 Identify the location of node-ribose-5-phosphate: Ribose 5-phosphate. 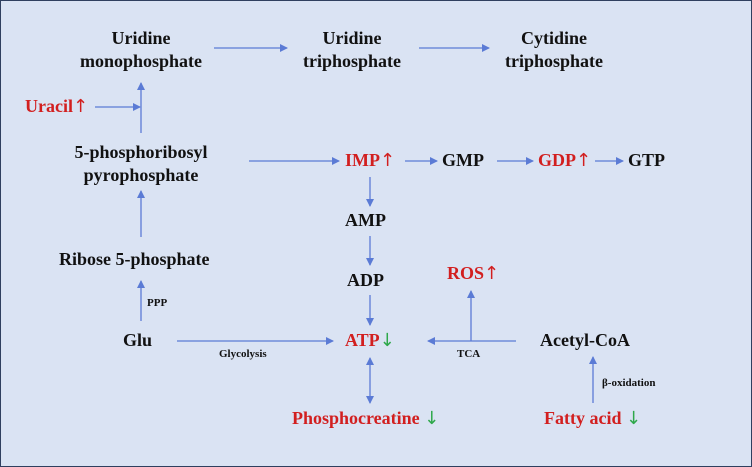
(134, 259).